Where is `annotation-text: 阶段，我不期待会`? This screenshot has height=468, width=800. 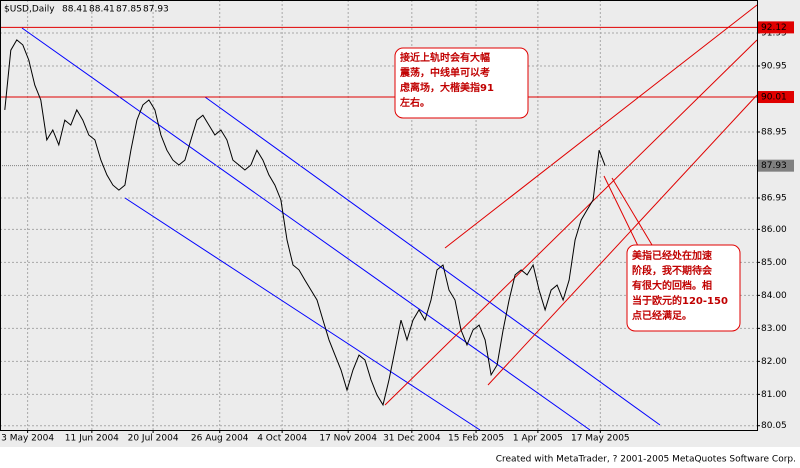
annotation-text: 阶段，我不期待会 is located at coordinates (672, 270).